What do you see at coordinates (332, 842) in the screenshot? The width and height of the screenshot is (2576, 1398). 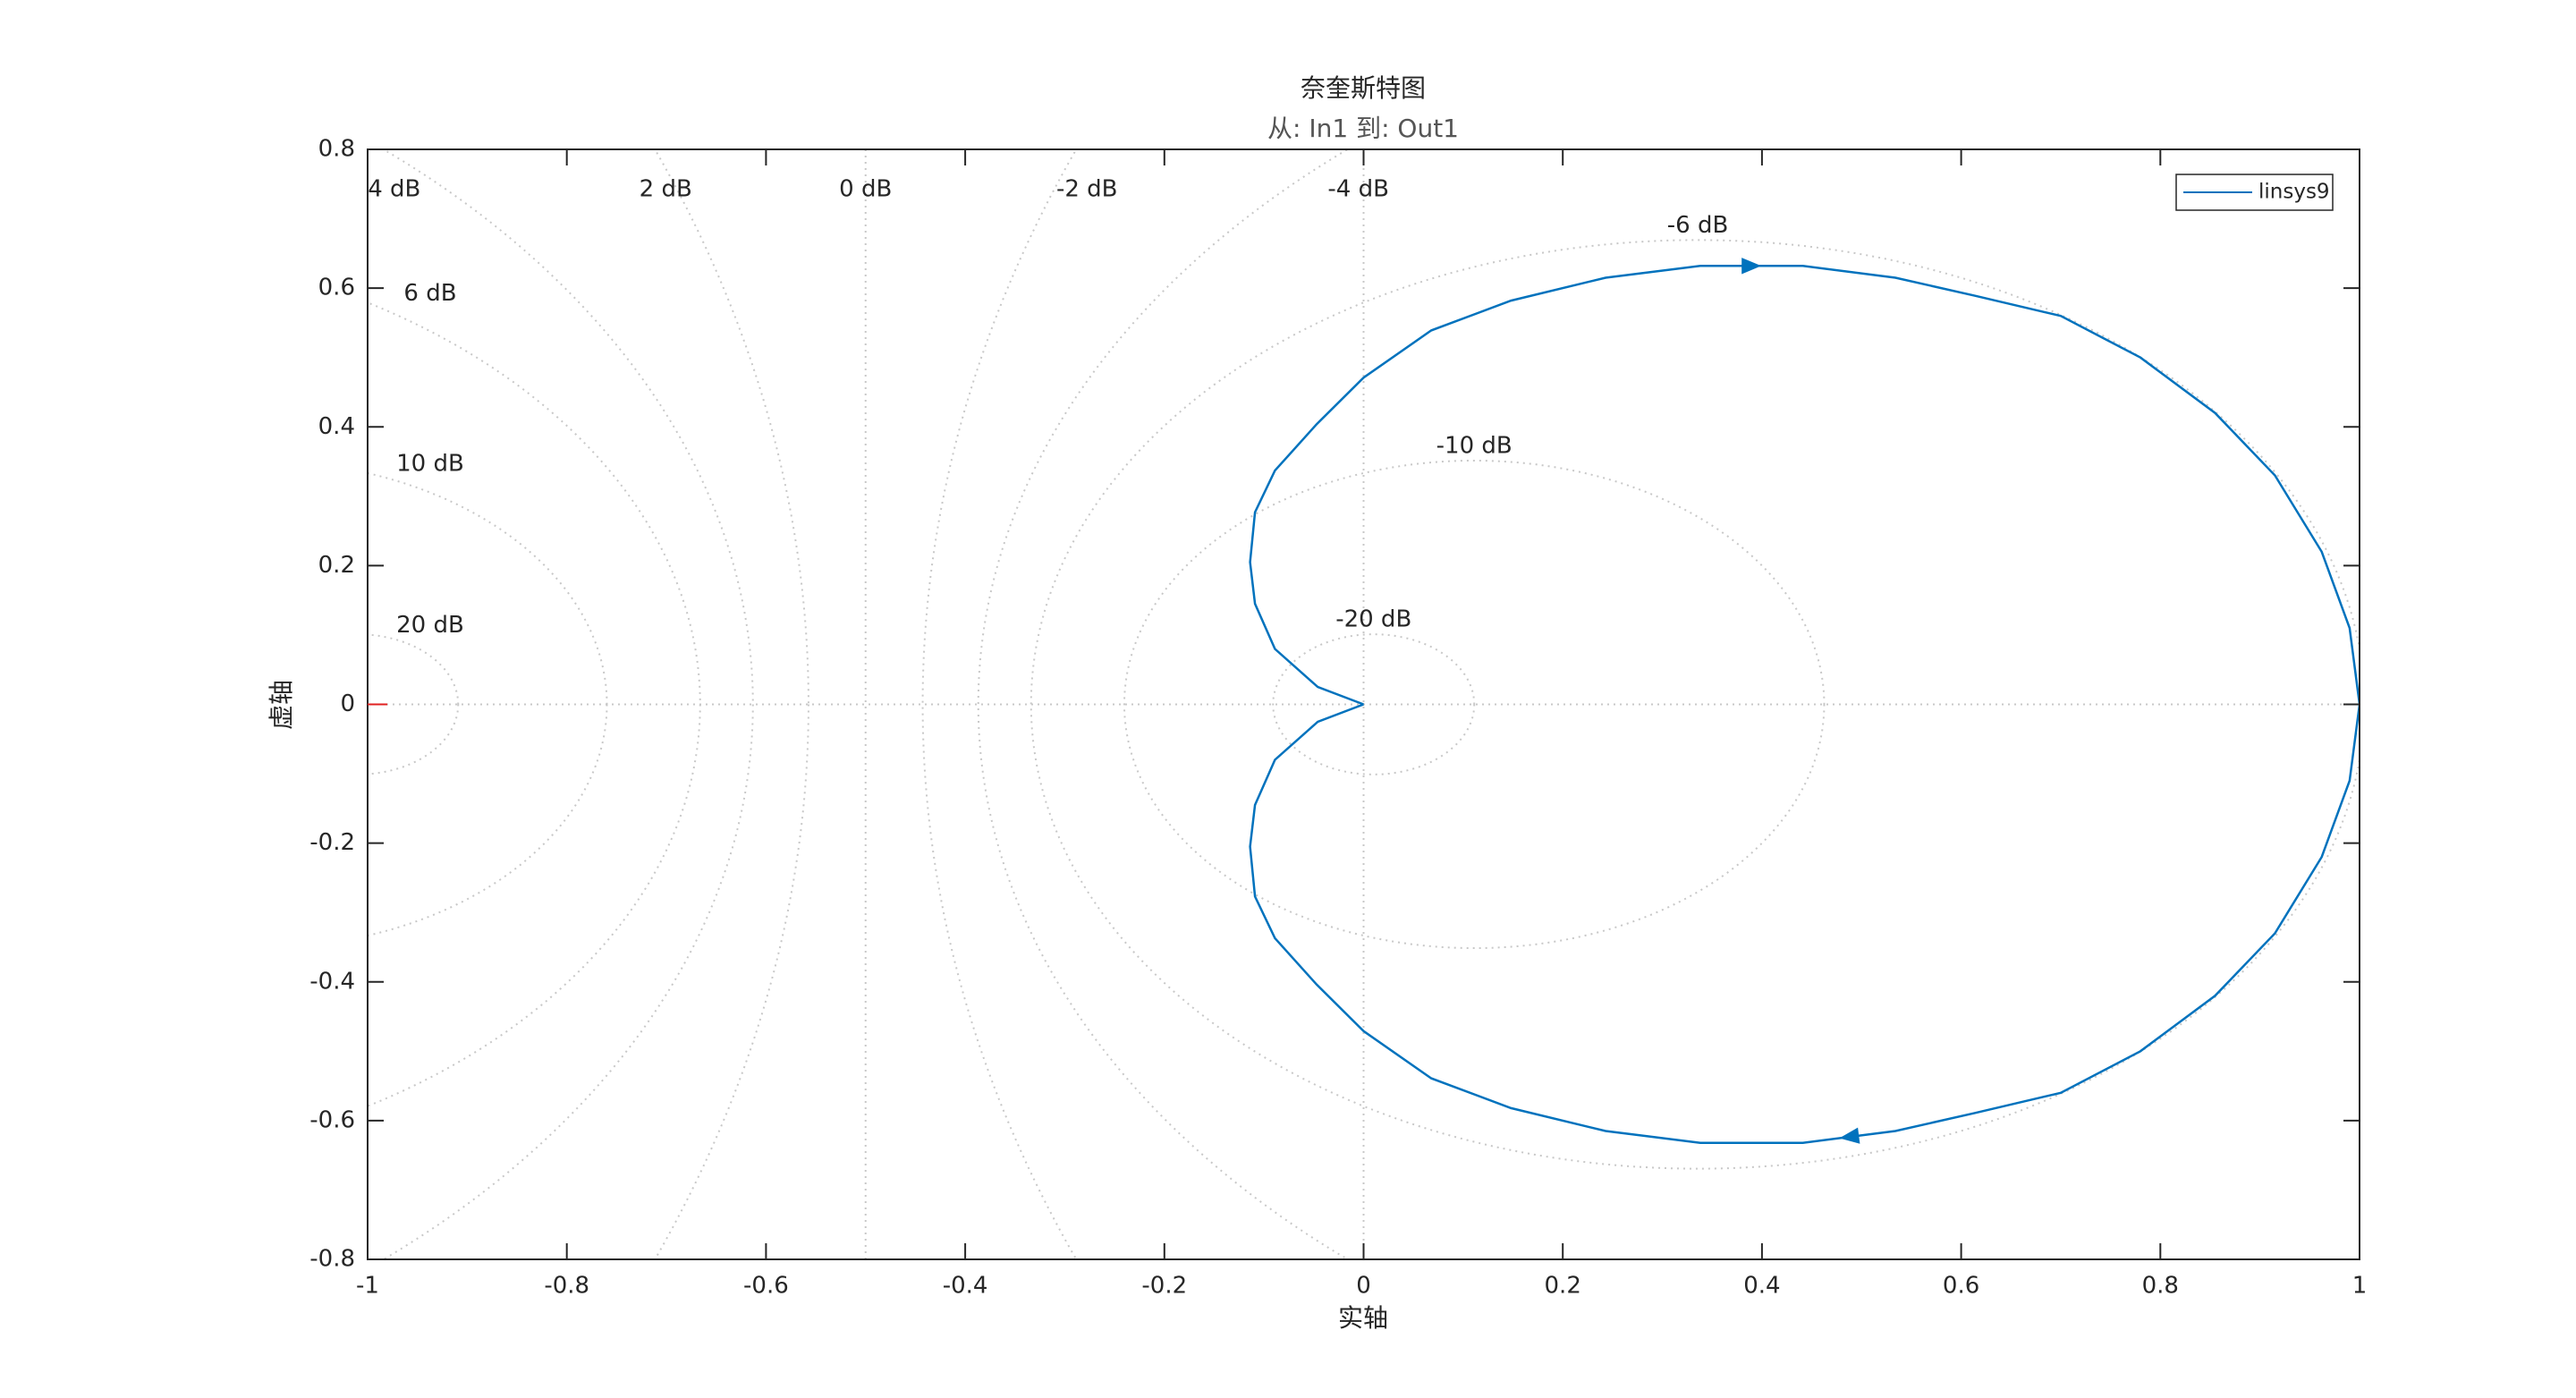 I see `y-tick-label: -0.2` at bounding box center [332, 842].